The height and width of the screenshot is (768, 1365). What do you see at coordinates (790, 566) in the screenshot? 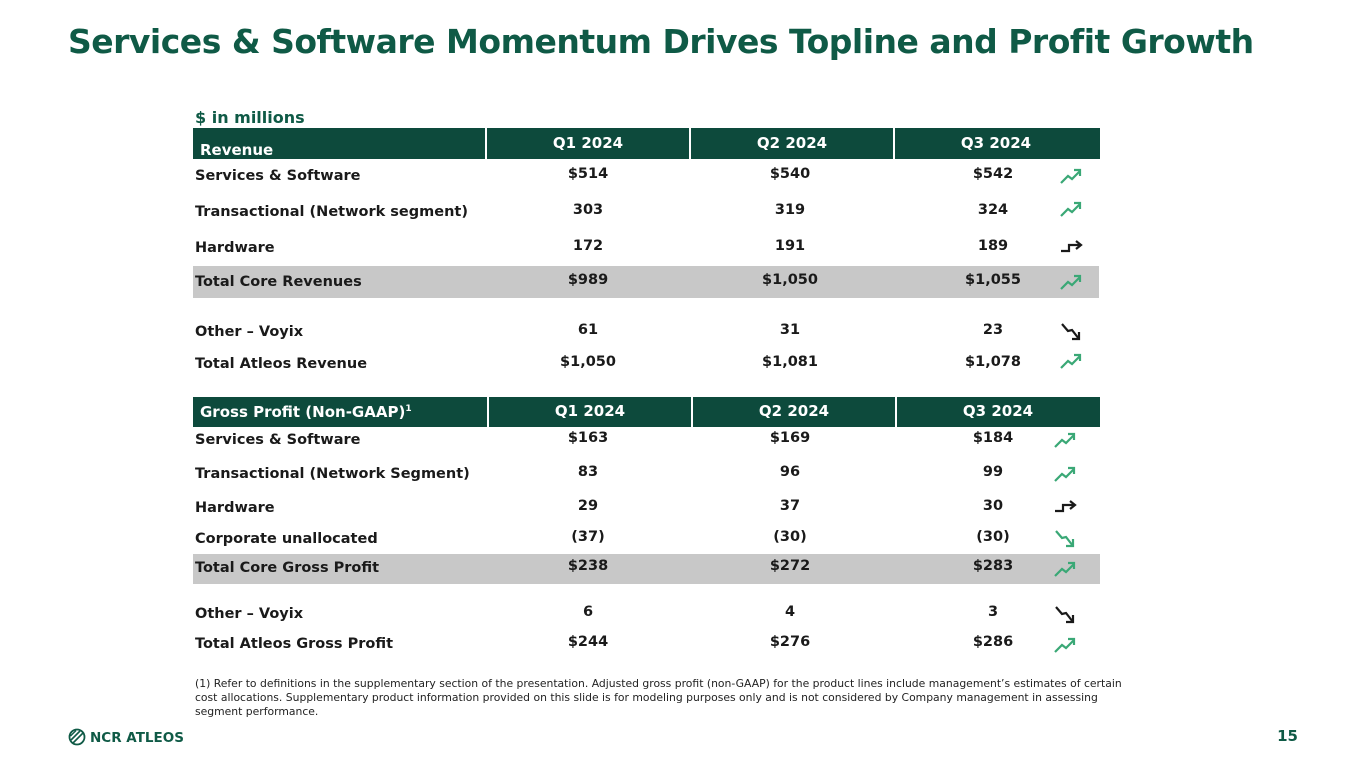
I see `row-q2-value: $272` at bounding box center [790, 566].